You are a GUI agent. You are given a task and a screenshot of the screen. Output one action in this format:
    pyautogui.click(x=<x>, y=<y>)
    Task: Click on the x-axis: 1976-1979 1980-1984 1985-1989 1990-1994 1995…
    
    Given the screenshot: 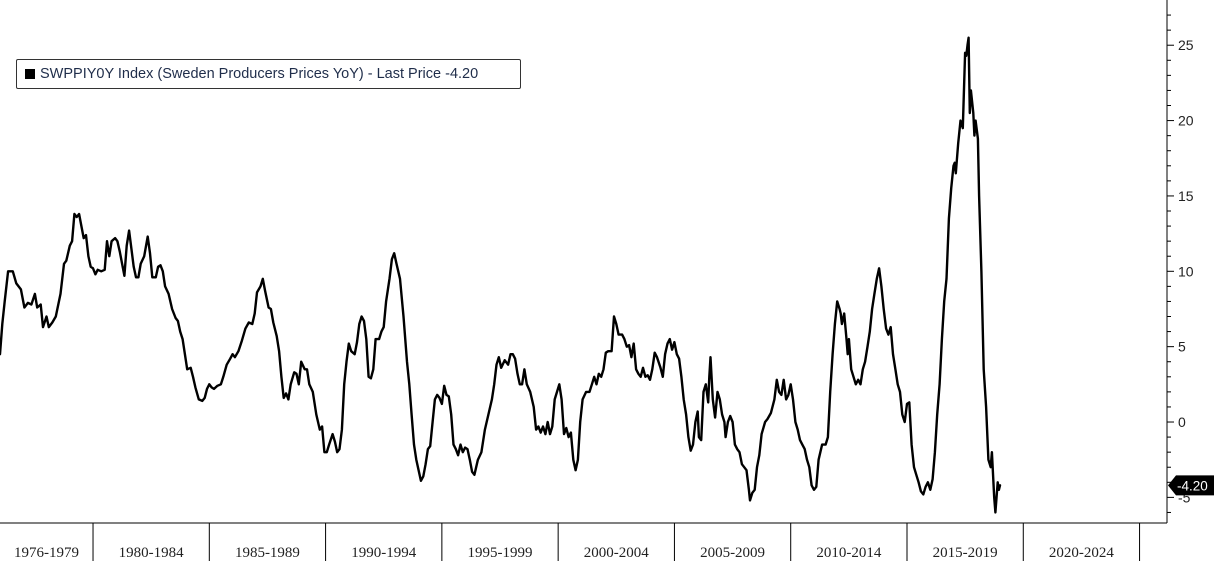 What is the action you would take?
    pyautogui.click(x=583, y=541)
    